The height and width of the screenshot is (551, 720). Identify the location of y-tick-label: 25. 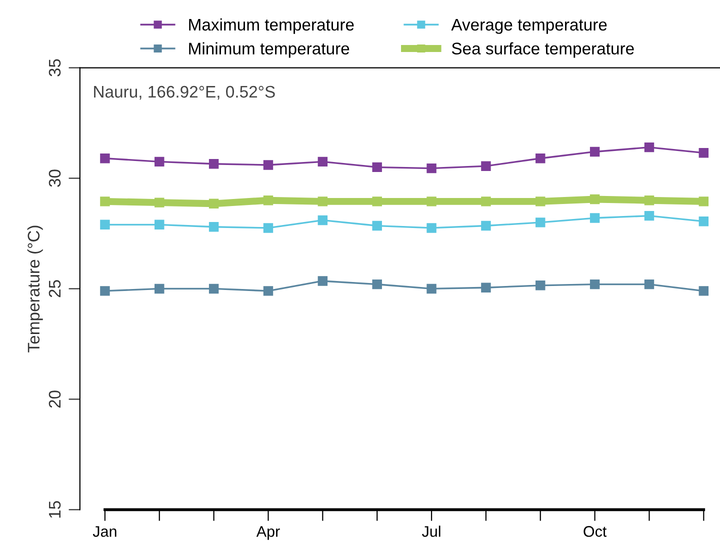
(54, 289).